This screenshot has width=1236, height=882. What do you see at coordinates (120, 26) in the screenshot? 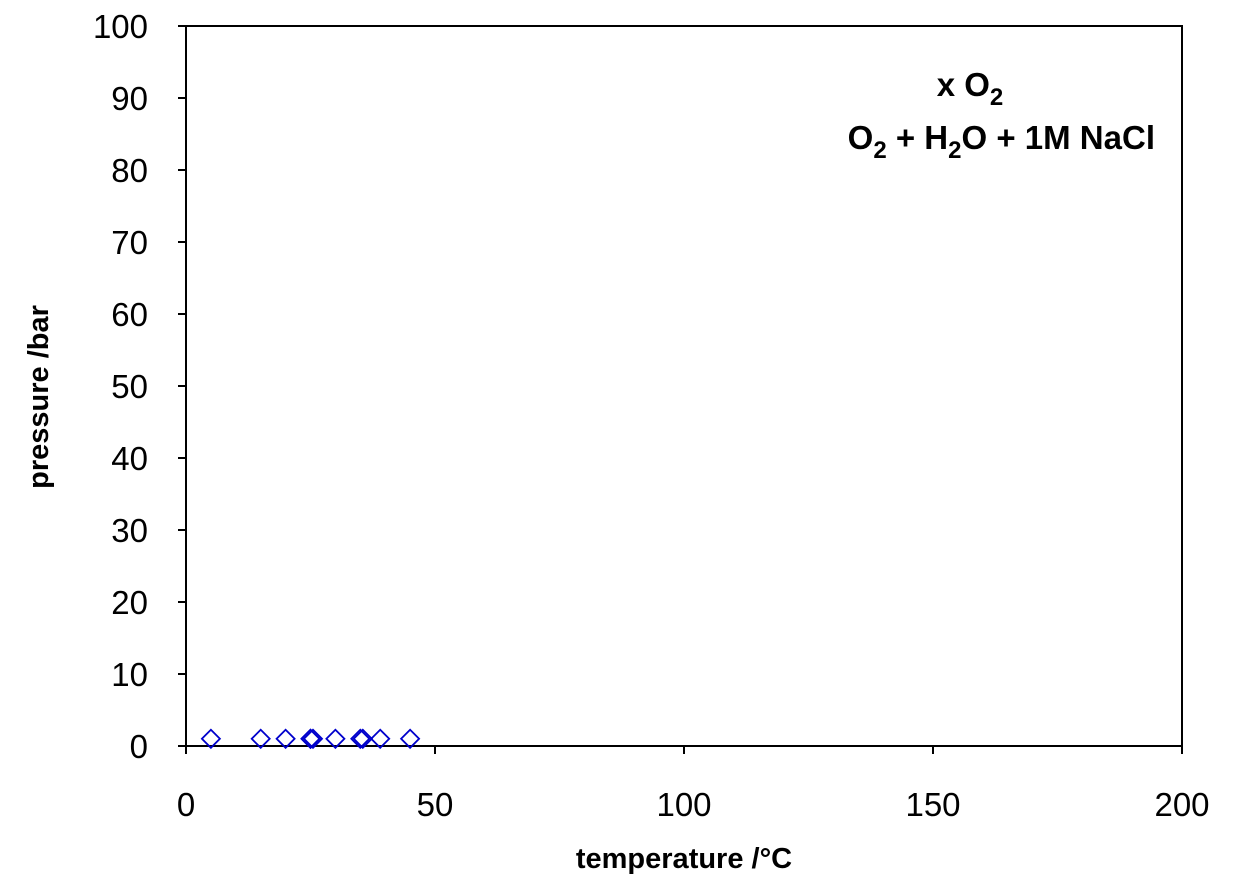
I see `y-tick-label: 100` at bounding box center [120, 26].